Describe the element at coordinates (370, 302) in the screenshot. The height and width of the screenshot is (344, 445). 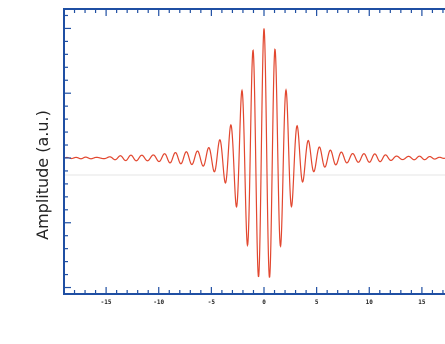
I see `x-tick-label: 10` at that location.